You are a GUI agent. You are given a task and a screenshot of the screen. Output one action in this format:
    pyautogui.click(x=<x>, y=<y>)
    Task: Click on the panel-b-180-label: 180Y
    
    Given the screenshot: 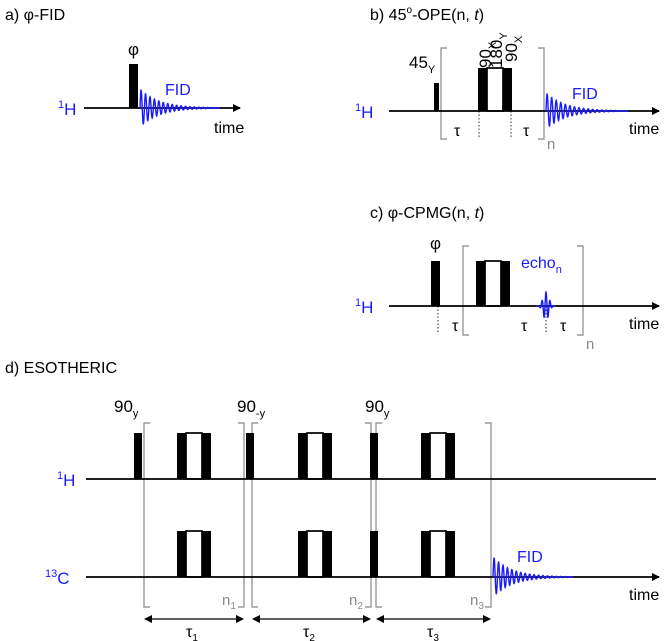 What is the action you would take?
    pyautogui.click(x=498, y=50)
    